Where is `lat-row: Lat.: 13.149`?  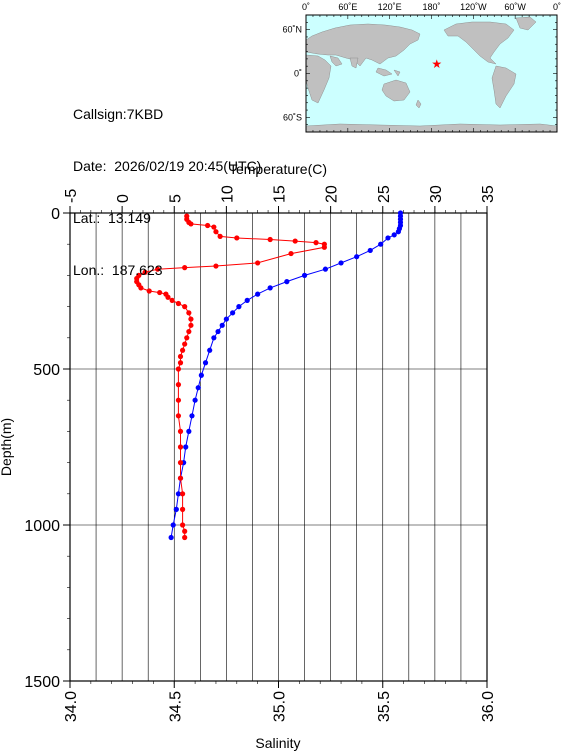
lat-row: Lat.: 13.149 is located at coordinates (167, 218).